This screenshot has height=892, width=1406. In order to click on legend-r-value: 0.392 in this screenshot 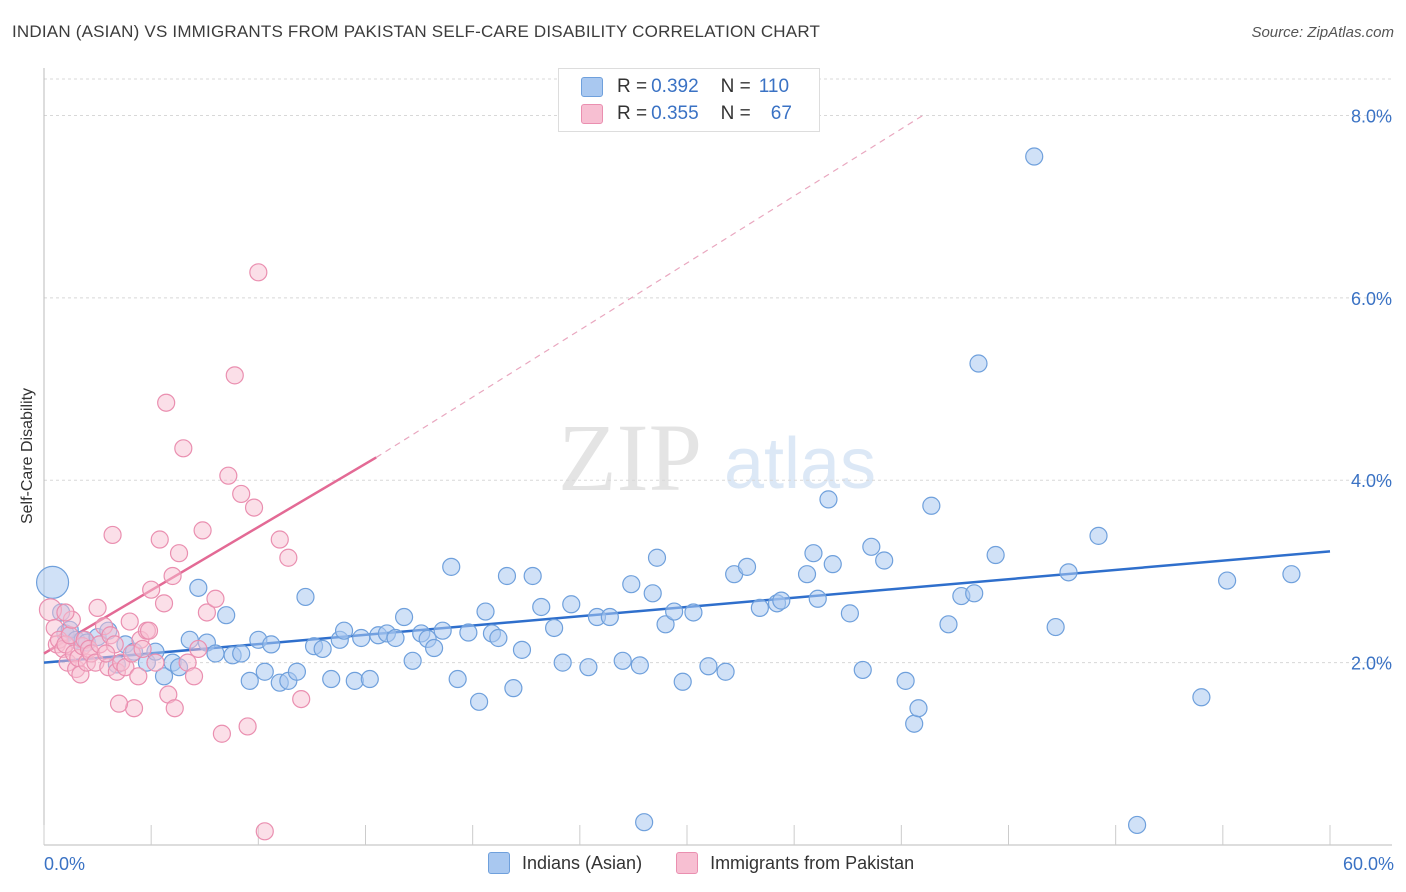, I will do `click(675, 86)`.